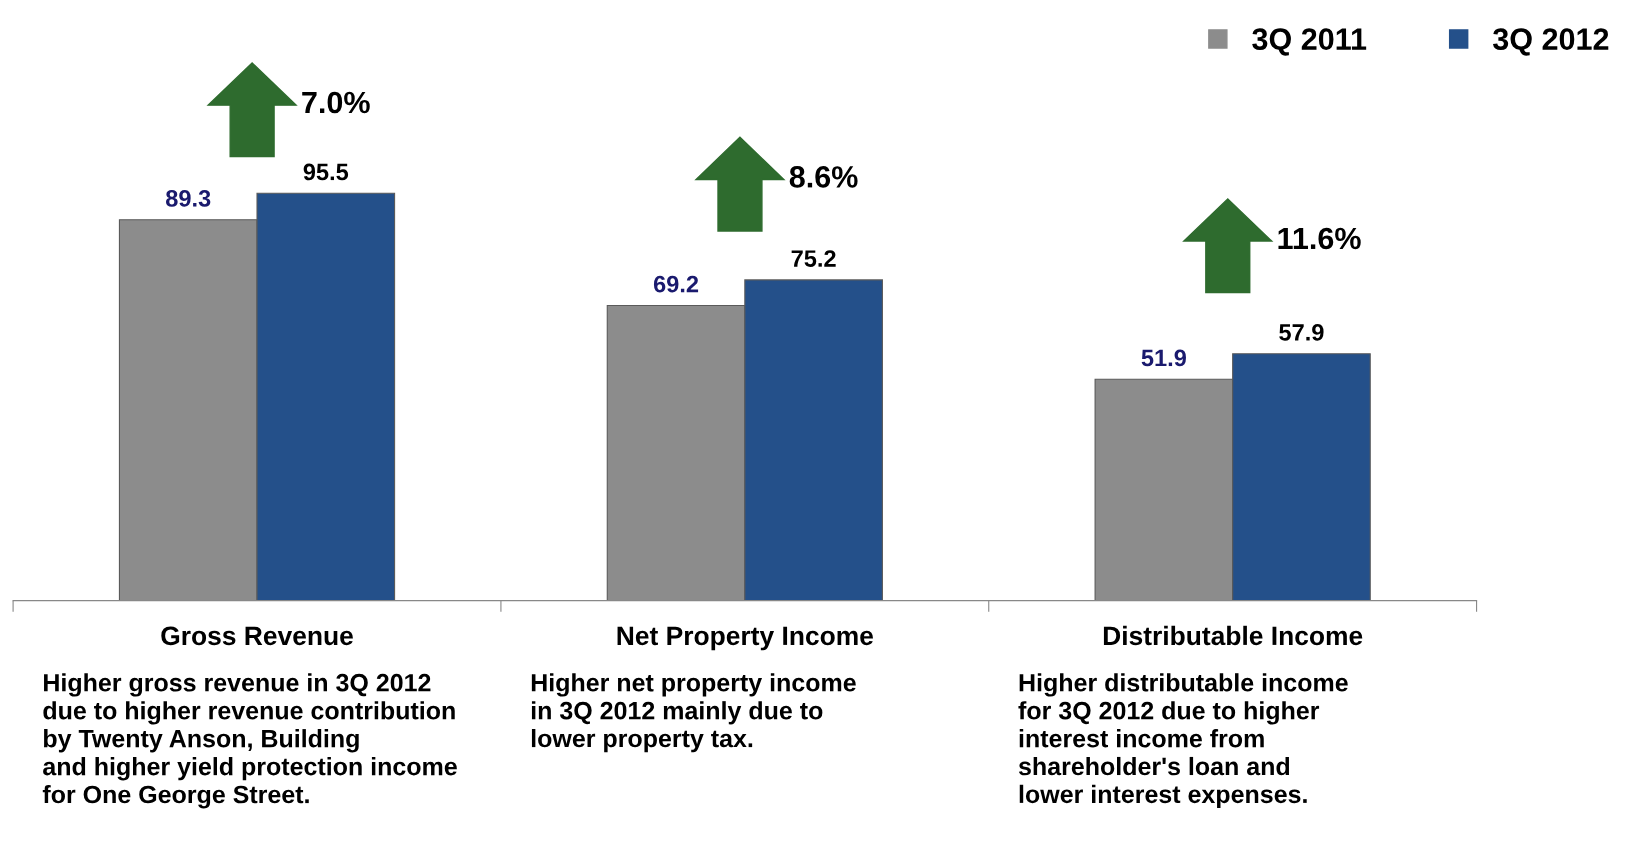 The width and height of the screenshot is (1637, 852). What do you see at coordinates (1319, 238) in the screenshot?
I see `annotation: 11.6%` at bounding box center [1319, 238].